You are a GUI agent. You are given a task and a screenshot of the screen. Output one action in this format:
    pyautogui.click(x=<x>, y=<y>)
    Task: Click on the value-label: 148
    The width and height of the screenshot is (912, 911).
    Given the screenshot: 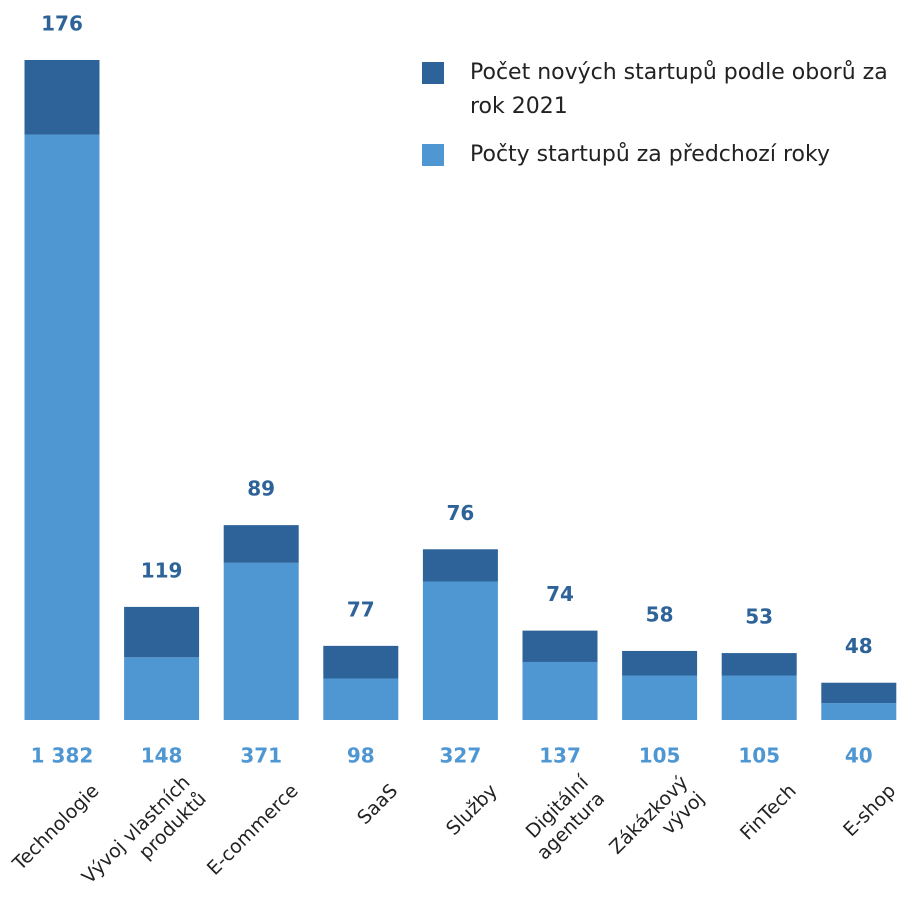 What is the action you would take?
    pyautogui.click(x=162, y=756)
    